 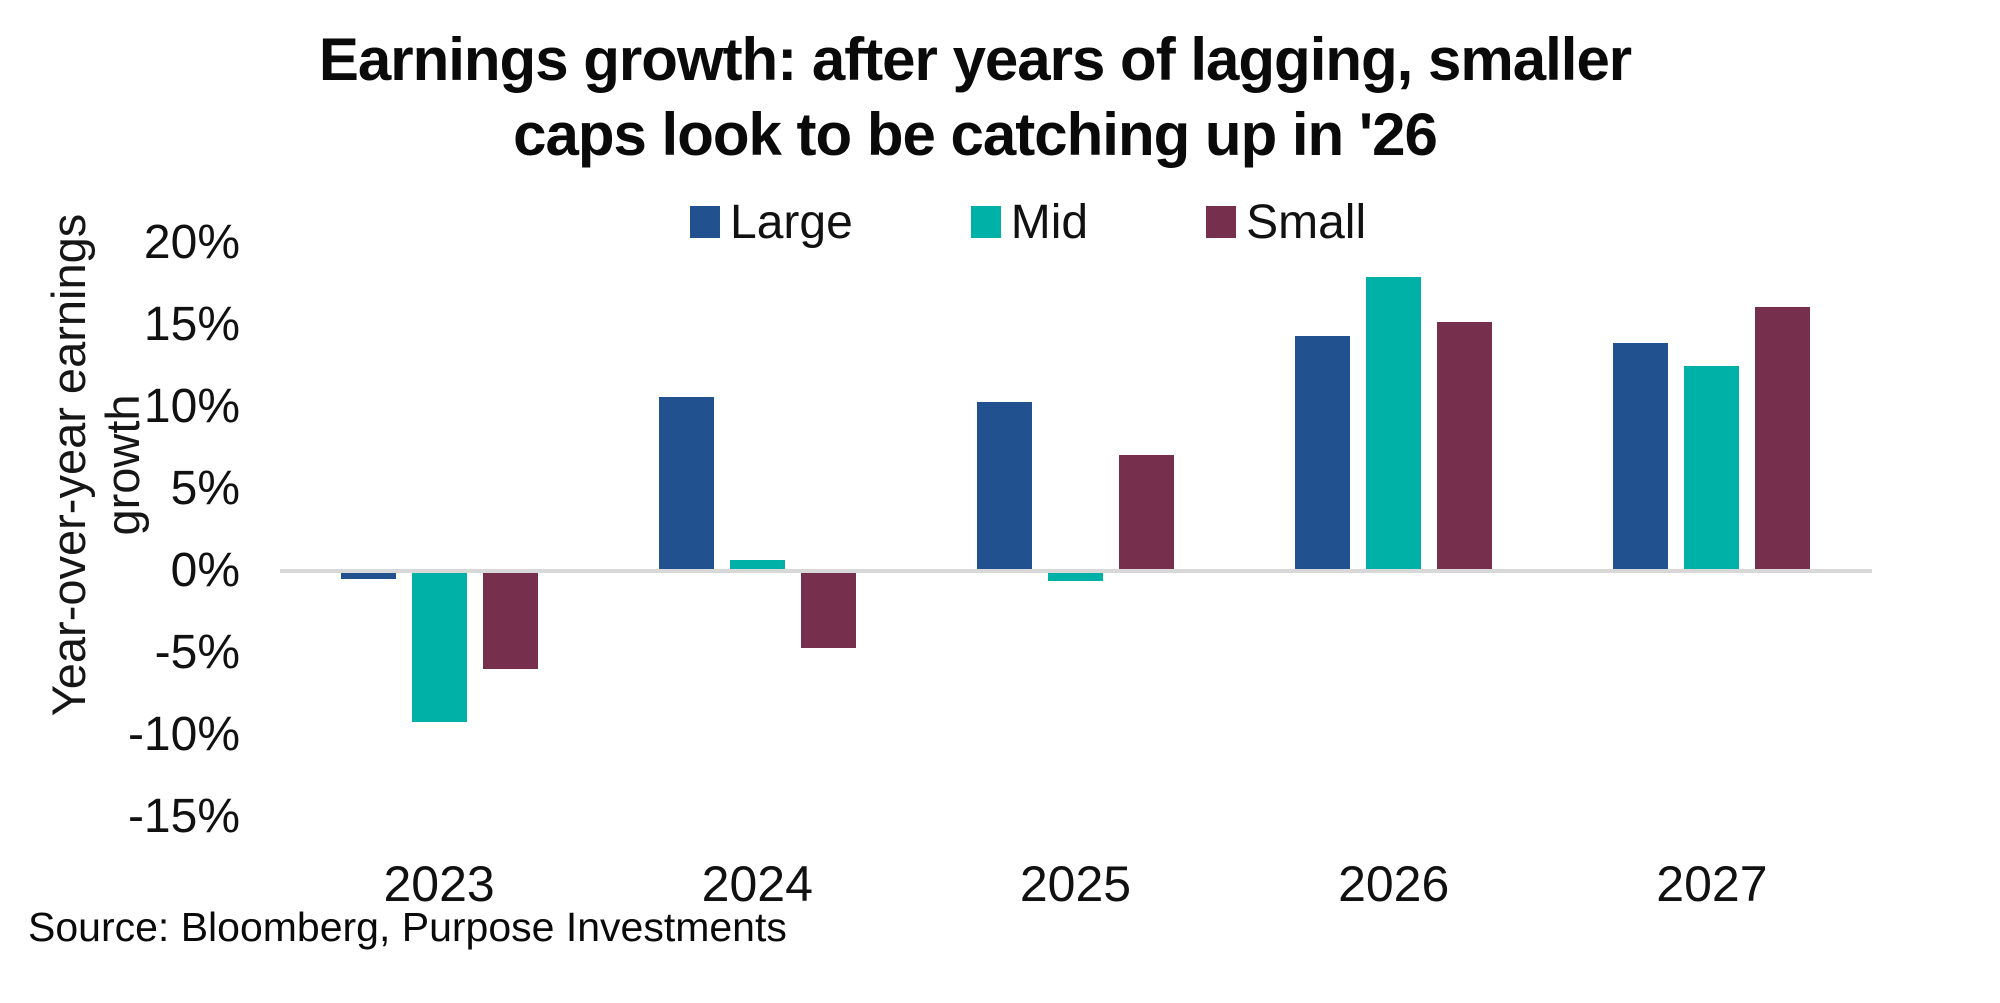 I want to click on y-tick--5%: -5%, so click(x=197, y=652).